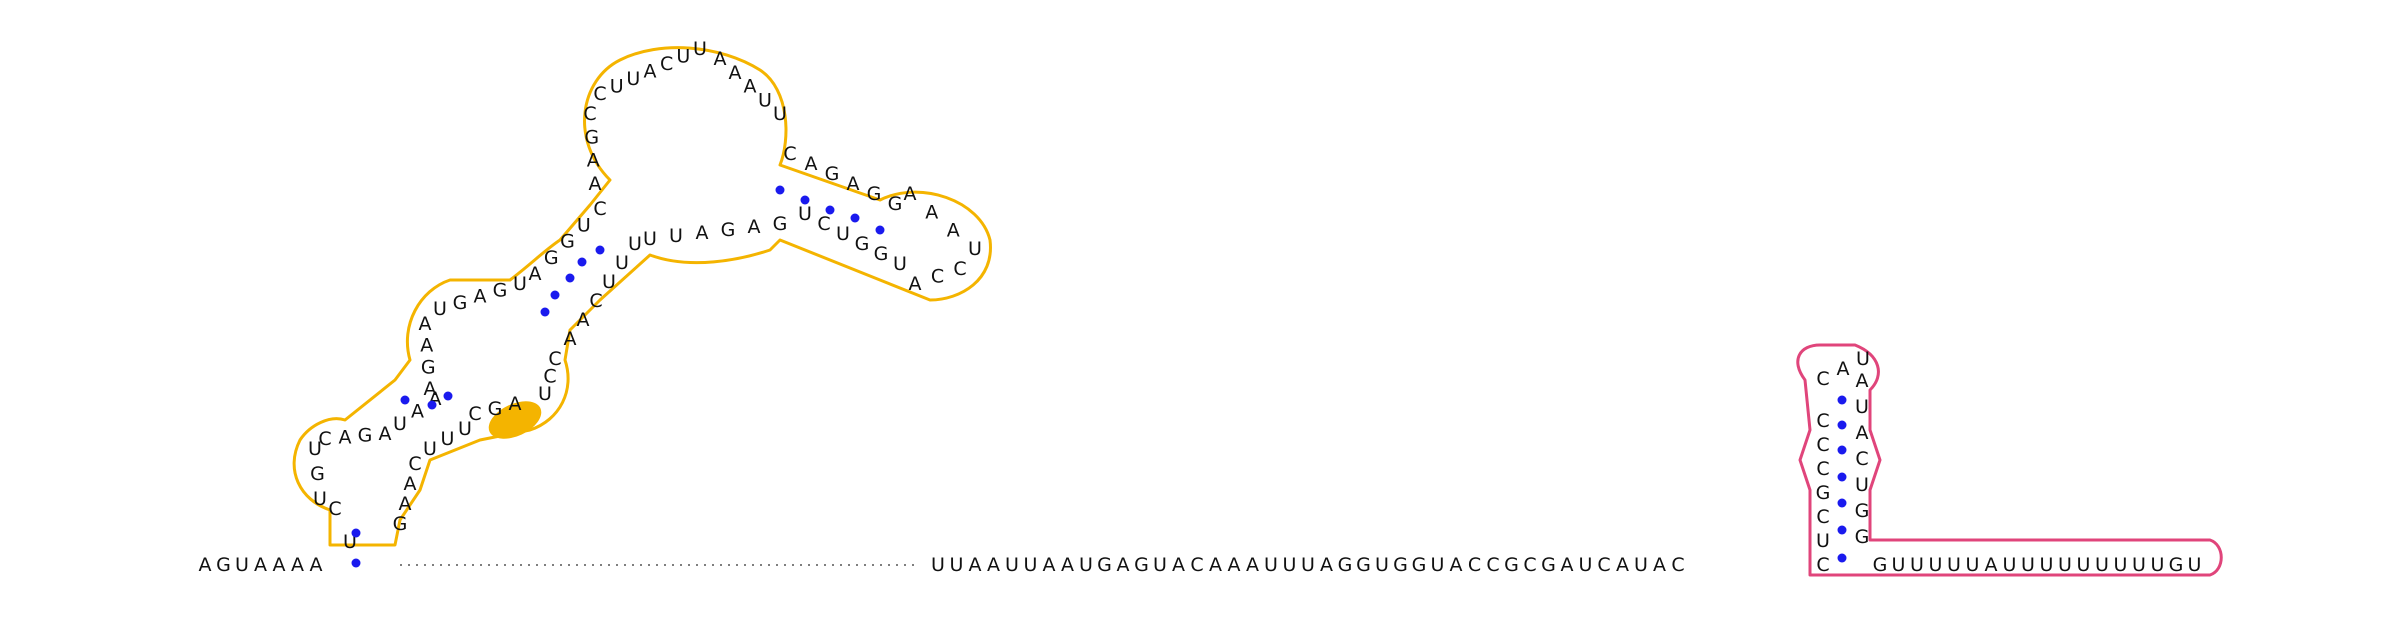 Image resolution: width=2400 pixels, height=618 pixels. What do you see at coordinates (1843, 369) in the screenshot?
I see `pink-hairpin-loop-nt: A` at bounding box center [1843, 369].